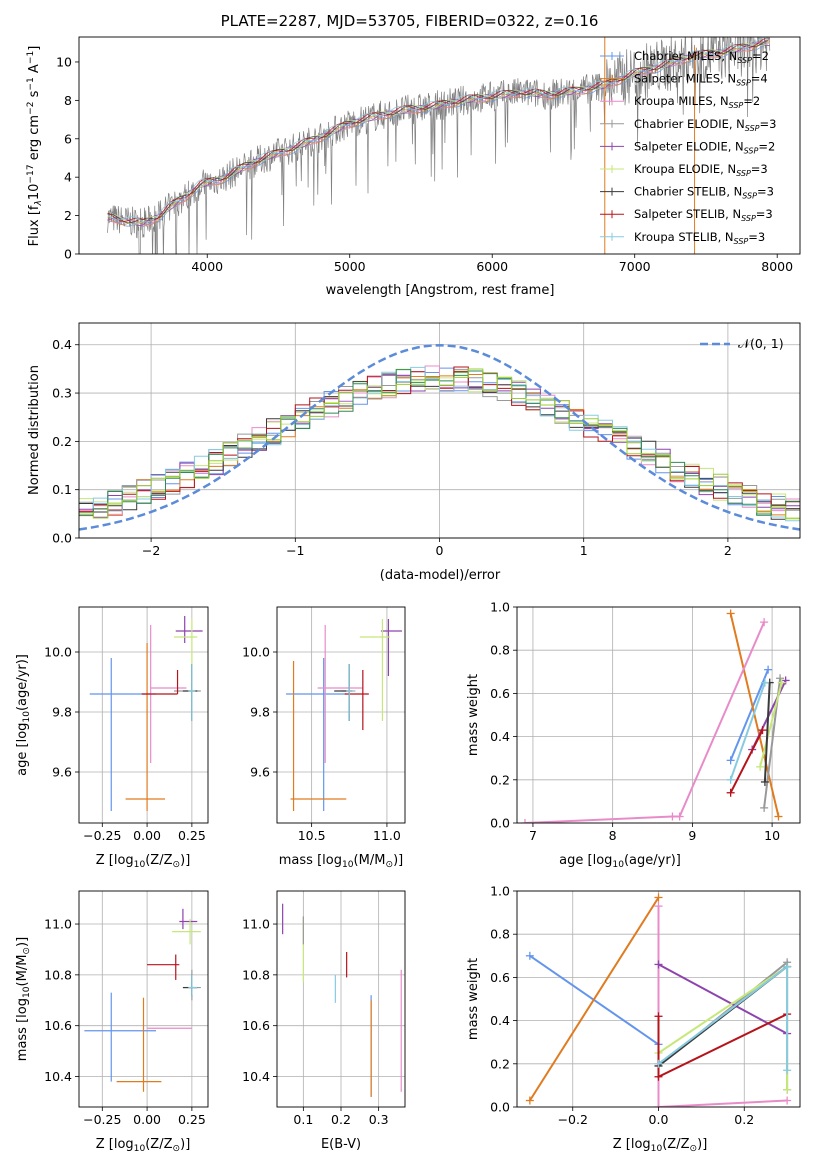 The width and height of the screenshot is (819, 1170). Describe the element at coordinates (705, 125) in the screenshot. I see `legend-label: Chabrier ELODIE, NSSP=3` at that location.